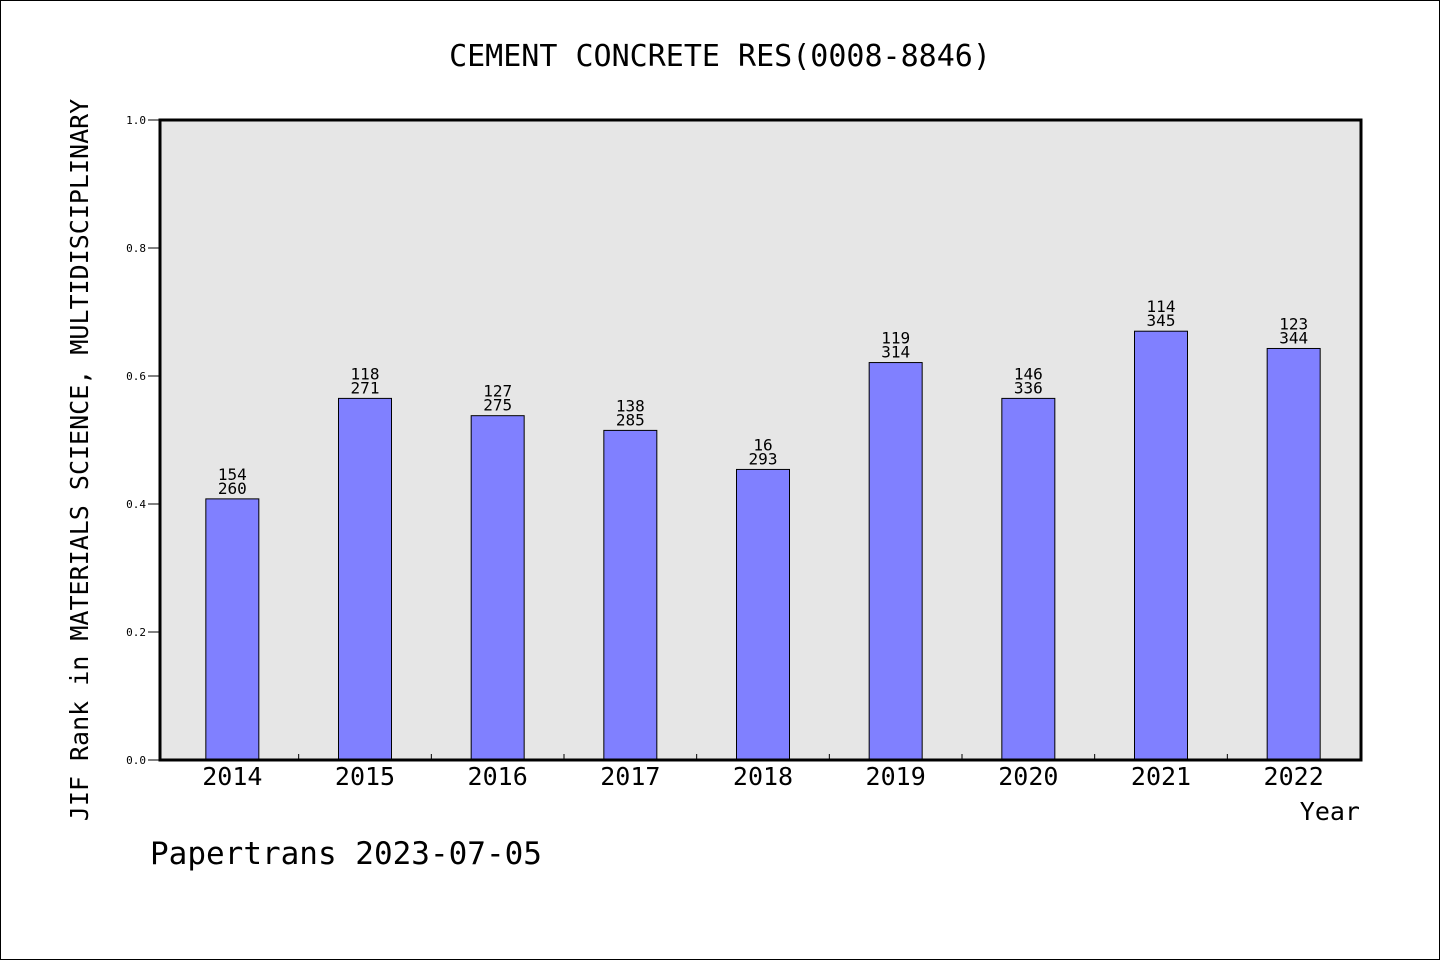  What do you see at coordinates (497, 588) in the screenshot?
I see `bar-2016` at bounding box center [497, 588].